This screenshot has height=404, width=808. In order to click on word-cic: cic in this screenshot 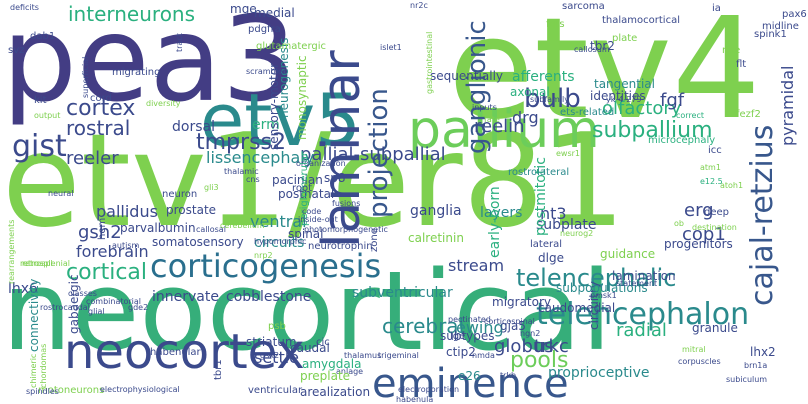, I will do `click(323, 342)`.